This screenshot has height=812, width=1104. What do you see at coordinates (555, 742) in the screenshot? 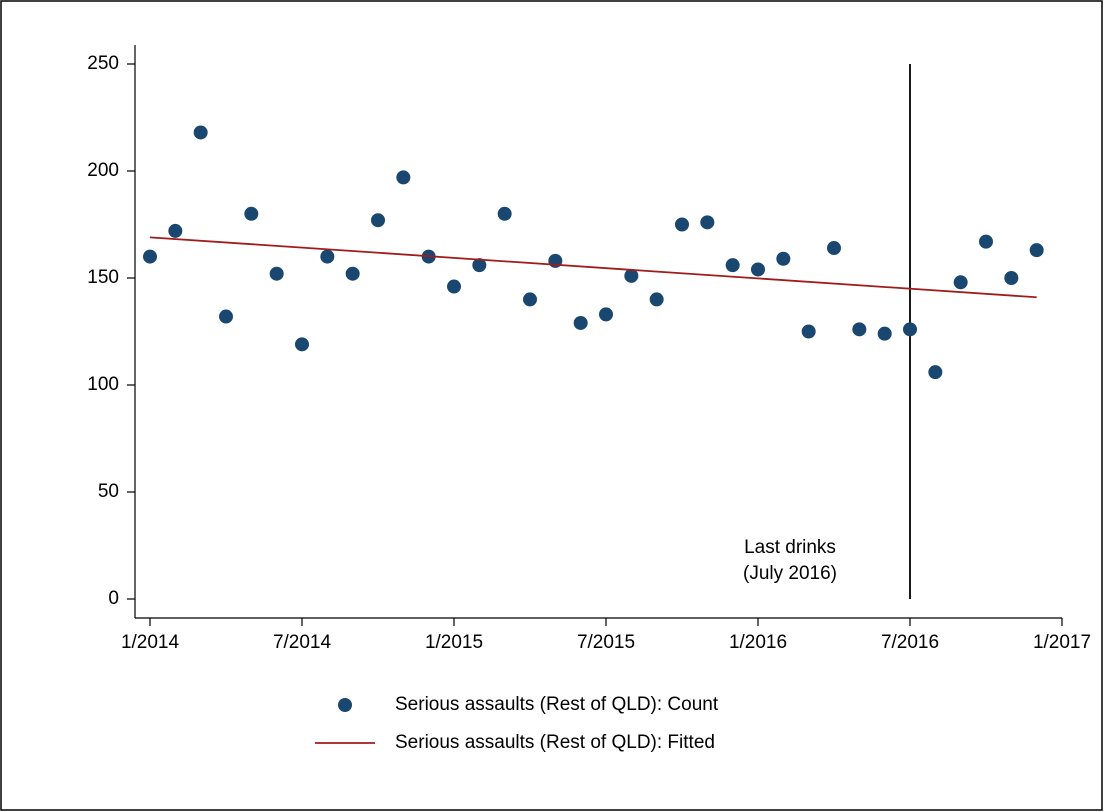
I see `legend-label: Serious assaults (Rest of QLD): Fitted` at bounding box center [555, 742].